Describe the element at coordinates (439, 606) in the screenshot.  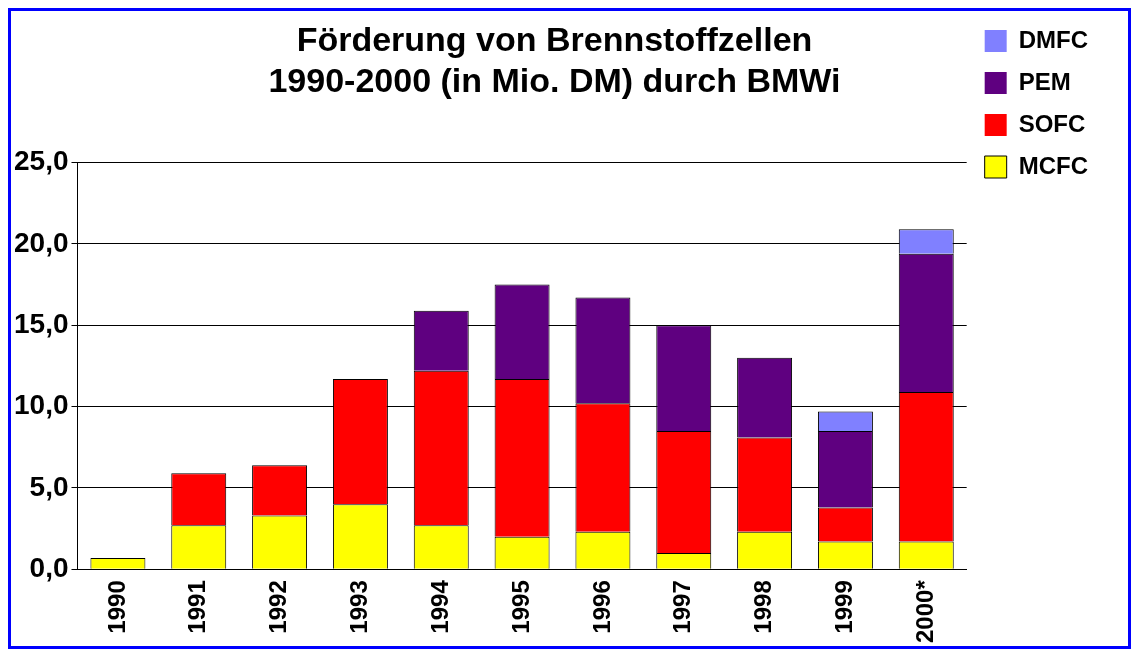
I see `x-tick-label: 1994` at that location.